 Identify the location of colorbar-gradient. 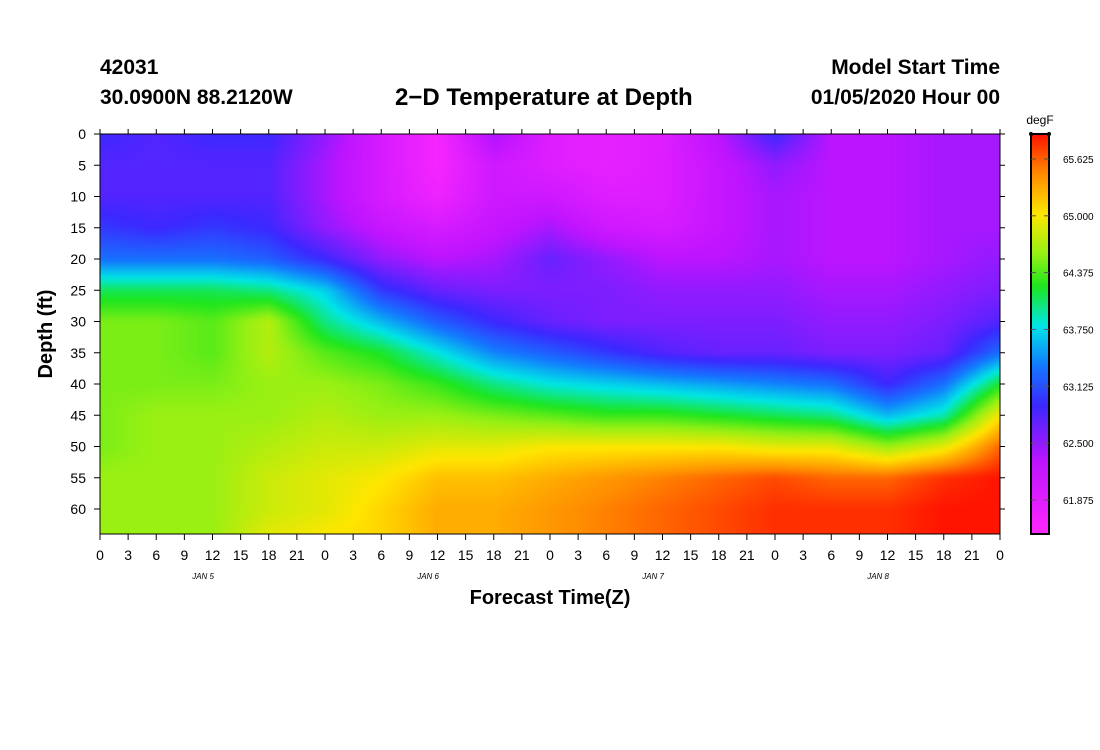
(1040, 334).